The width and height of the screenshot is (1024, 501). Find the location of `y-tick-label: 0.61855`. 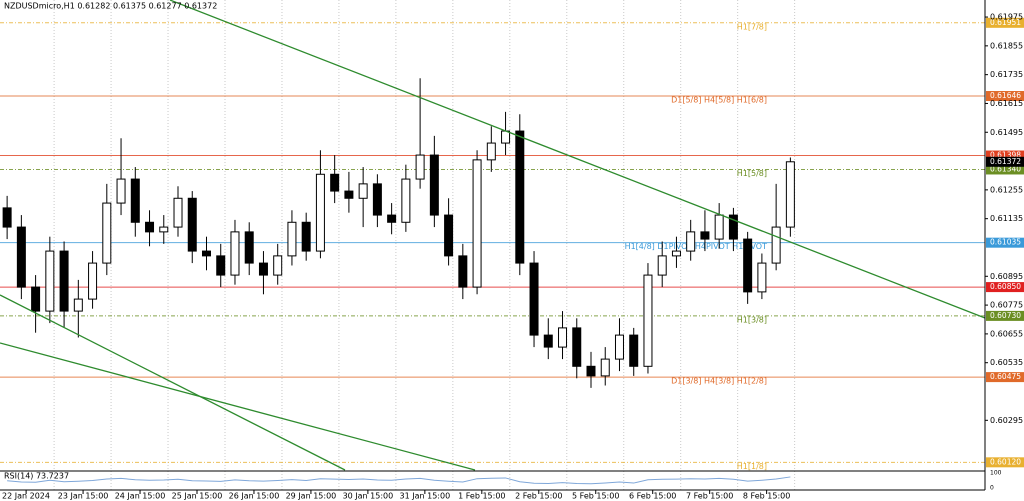

y-tick-label: 0.61855 is located at coordinates (1006, 45).